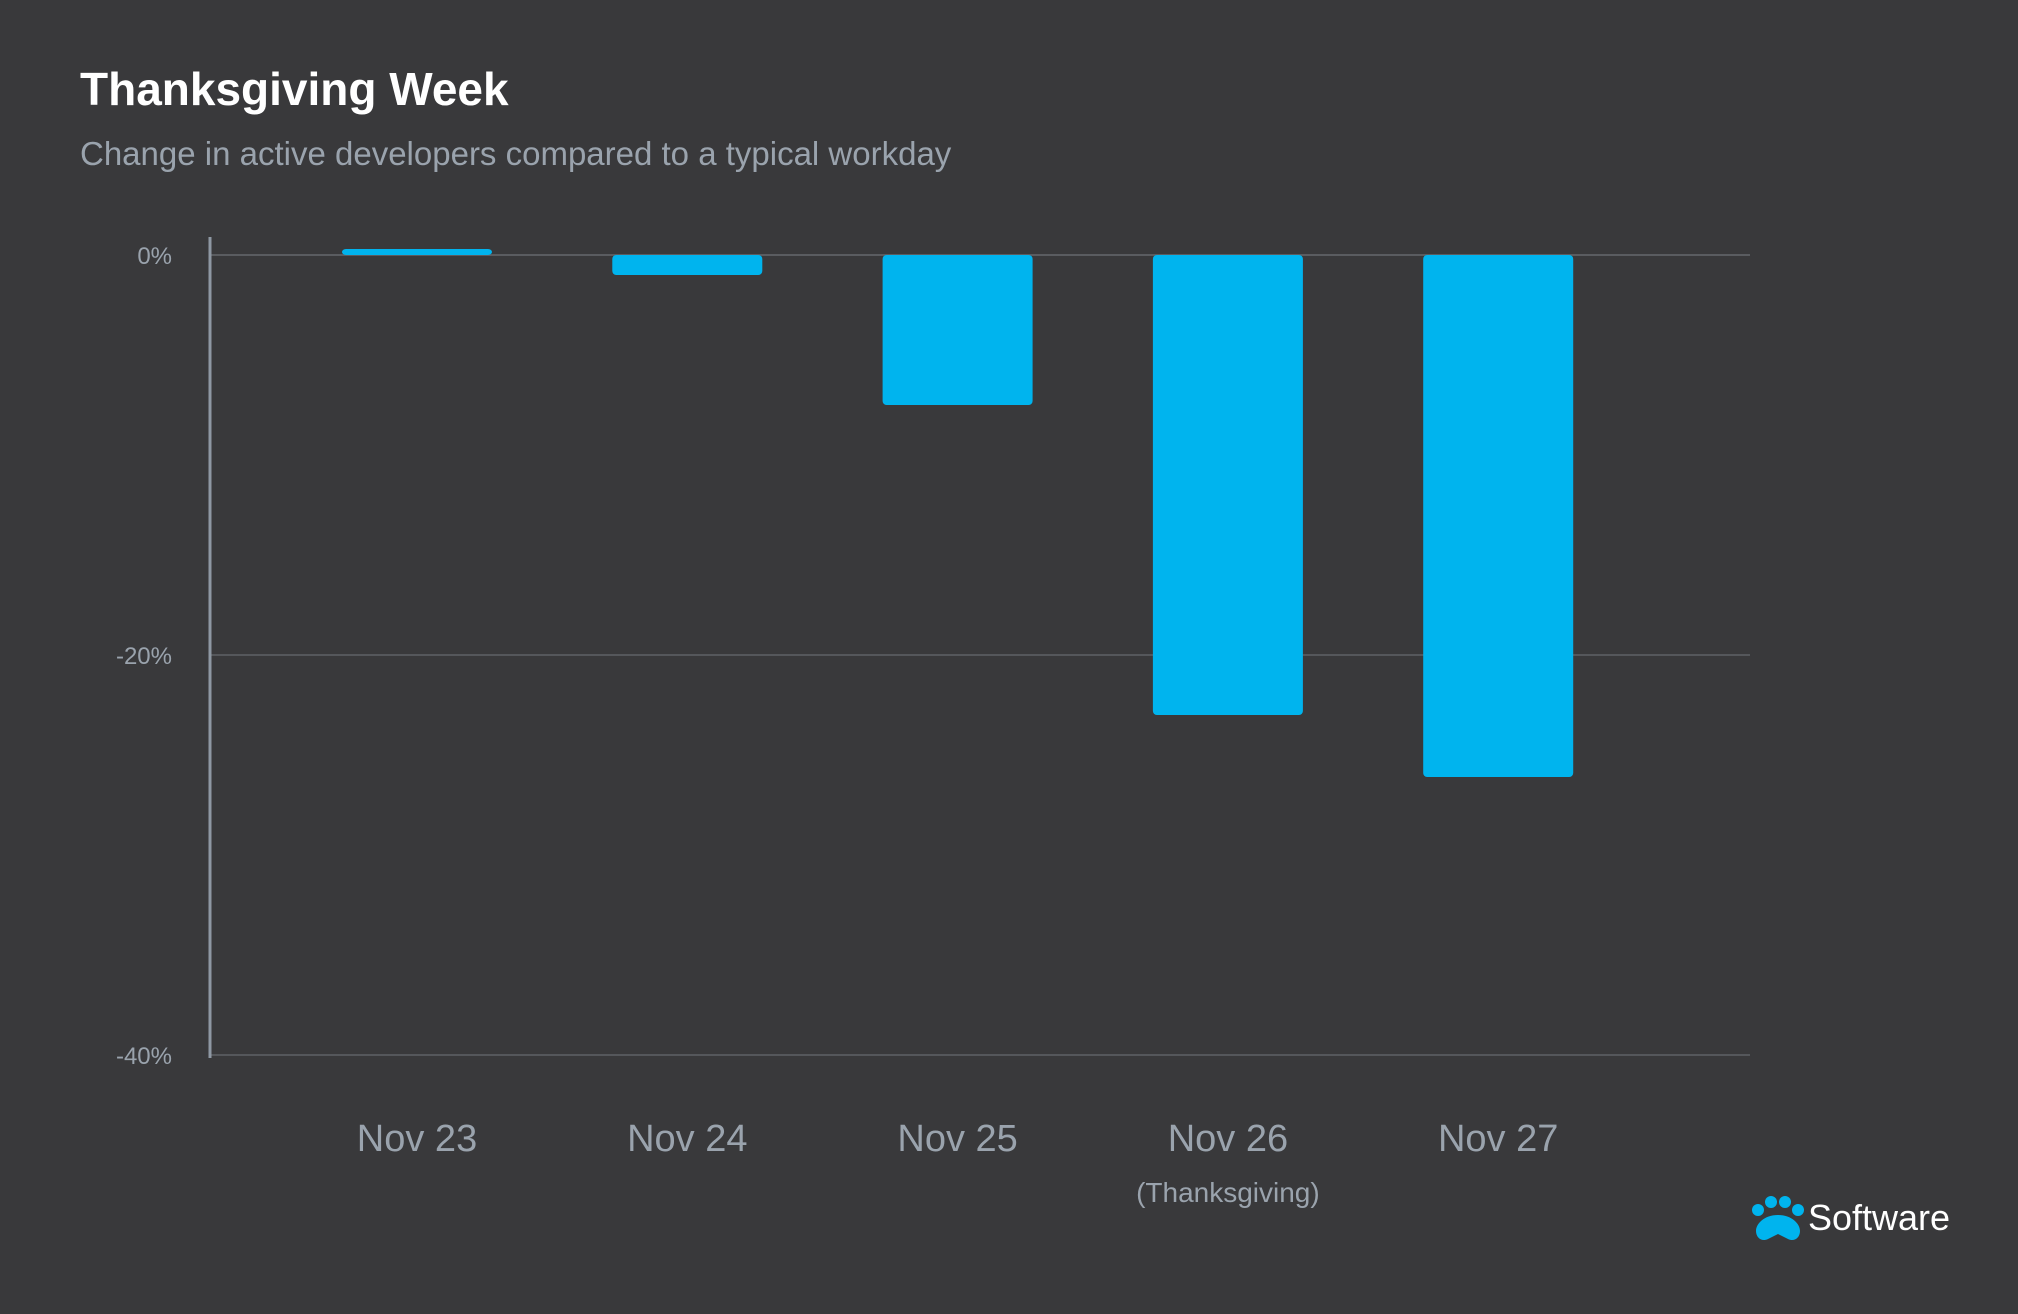 The height and width of the screenshot is (1314, 2018). What do you see at coordinates (687, 1139) in the screenshot?
I see `x-tick-label: Nov 24` at bounding box center [687, 1139].